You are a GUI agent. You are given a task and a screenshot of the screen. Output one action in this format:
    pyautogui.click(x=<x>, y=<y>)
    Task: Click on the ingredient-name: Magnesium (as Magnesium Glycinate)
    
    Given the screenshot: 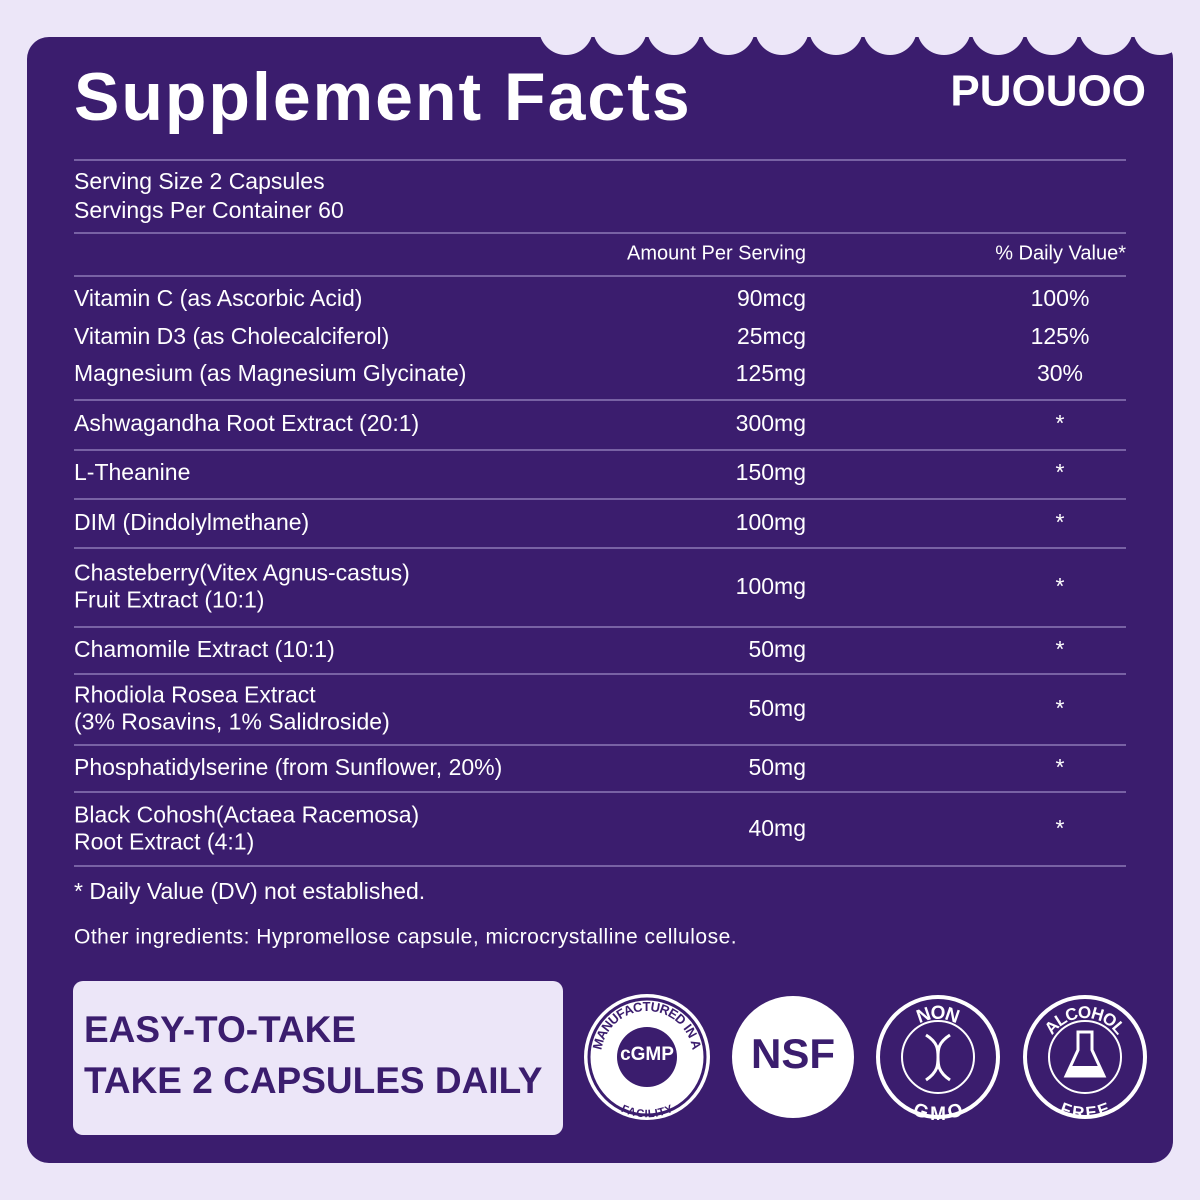 What is the action you would take?
    pyautogui.click(x=270, y=373)
    